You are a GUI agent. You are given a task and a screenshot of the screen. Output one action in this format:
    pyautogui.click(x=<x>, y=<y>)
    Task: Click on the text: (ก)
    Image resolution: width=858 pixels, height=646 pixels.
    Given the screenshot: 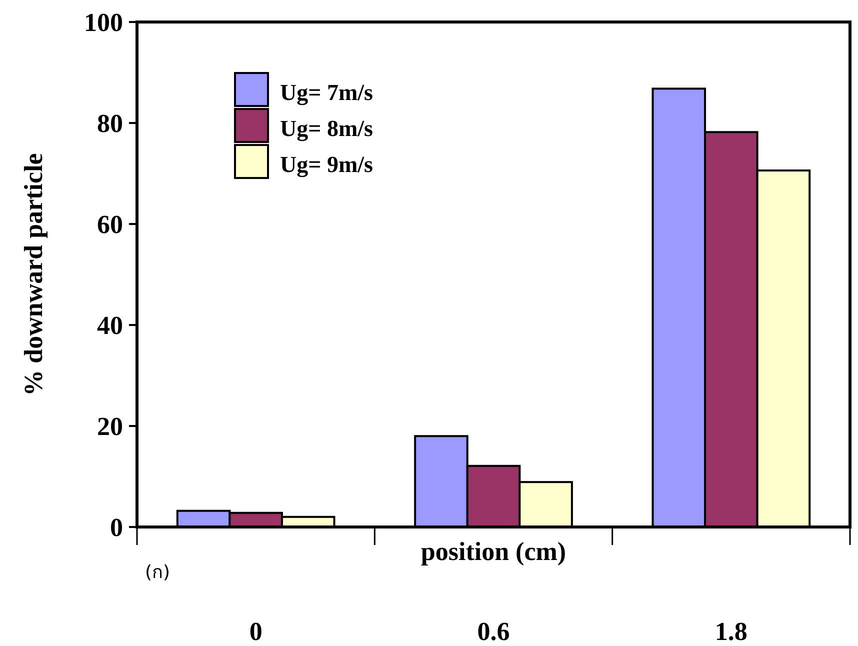 What is the action you would take?
    pyautogui.click(x=157, y=572)
    